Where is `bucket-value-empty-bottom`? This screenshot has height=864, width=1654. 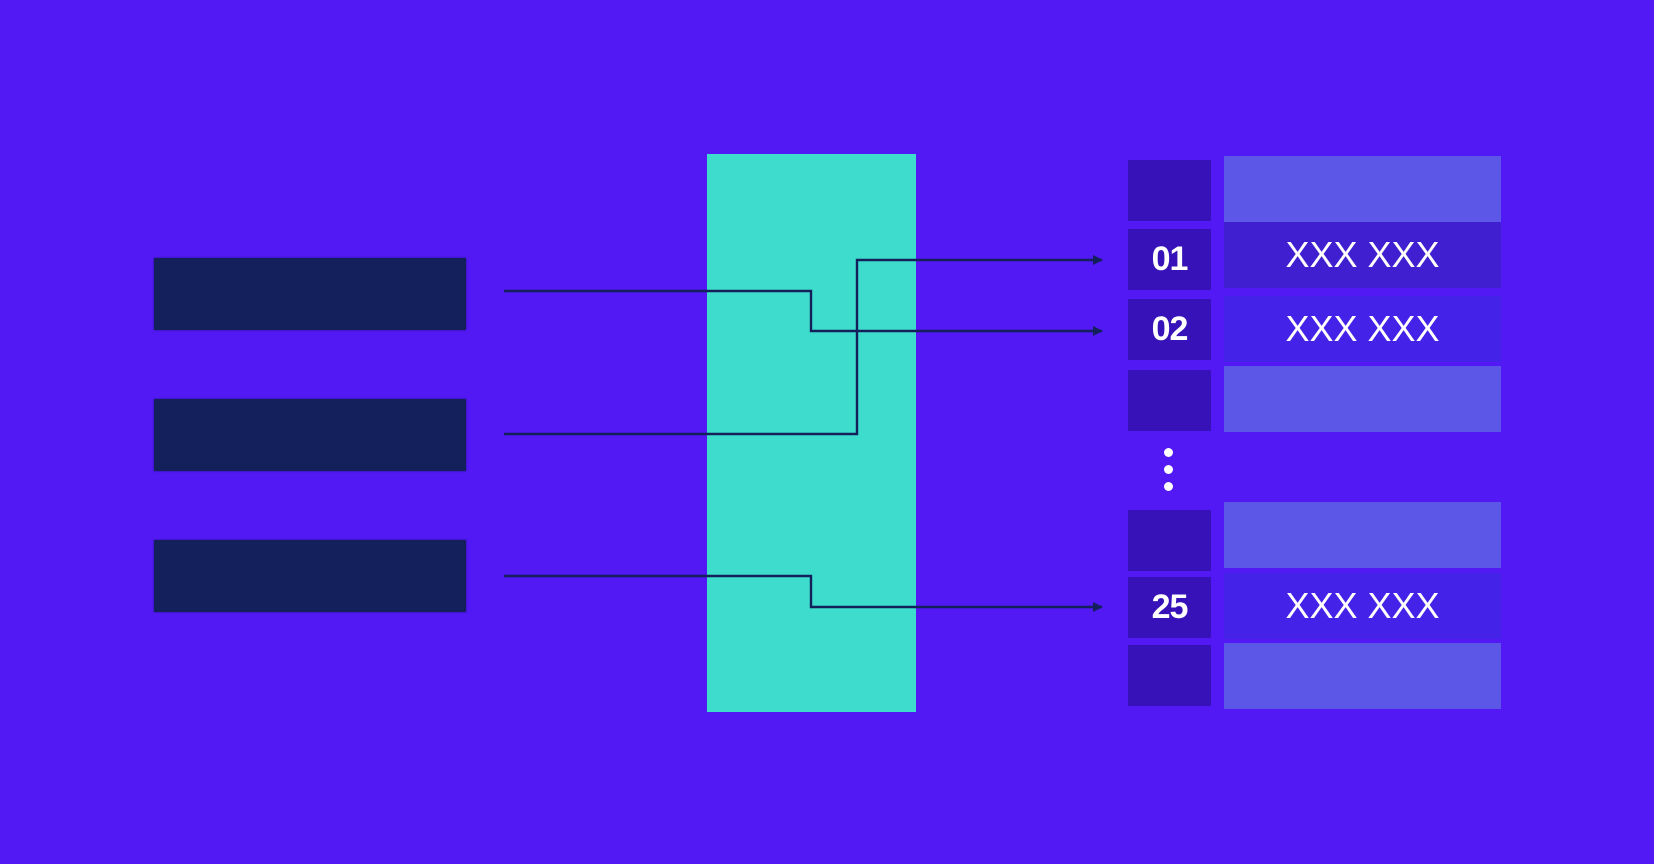 bucket-value-empty-bottom is located at coordinates (1362, 676).